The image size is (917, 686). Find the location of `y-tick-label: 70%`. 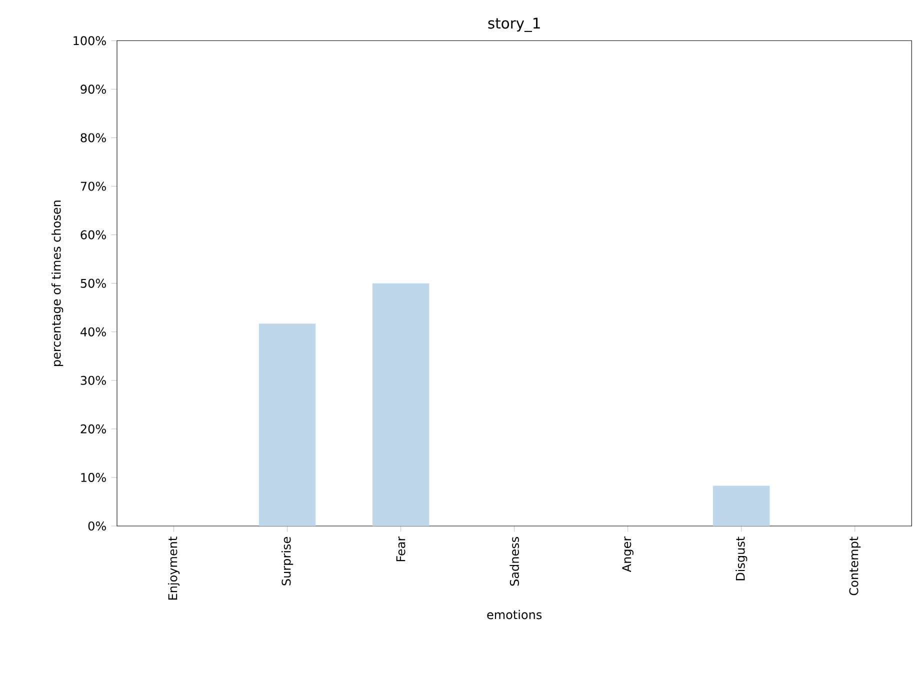

y-tick-label: 70% is located at coordinates (93, 186).